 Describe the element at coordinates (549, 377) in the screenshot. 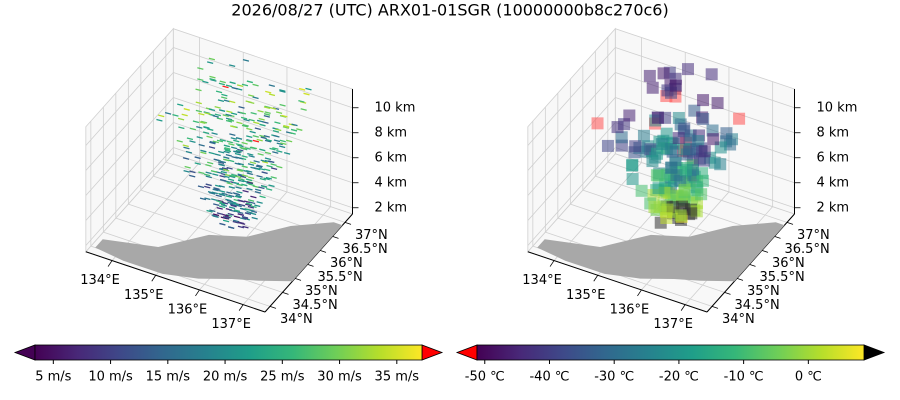

I see `colorbar-tick-label: -40 ℃` at that location.